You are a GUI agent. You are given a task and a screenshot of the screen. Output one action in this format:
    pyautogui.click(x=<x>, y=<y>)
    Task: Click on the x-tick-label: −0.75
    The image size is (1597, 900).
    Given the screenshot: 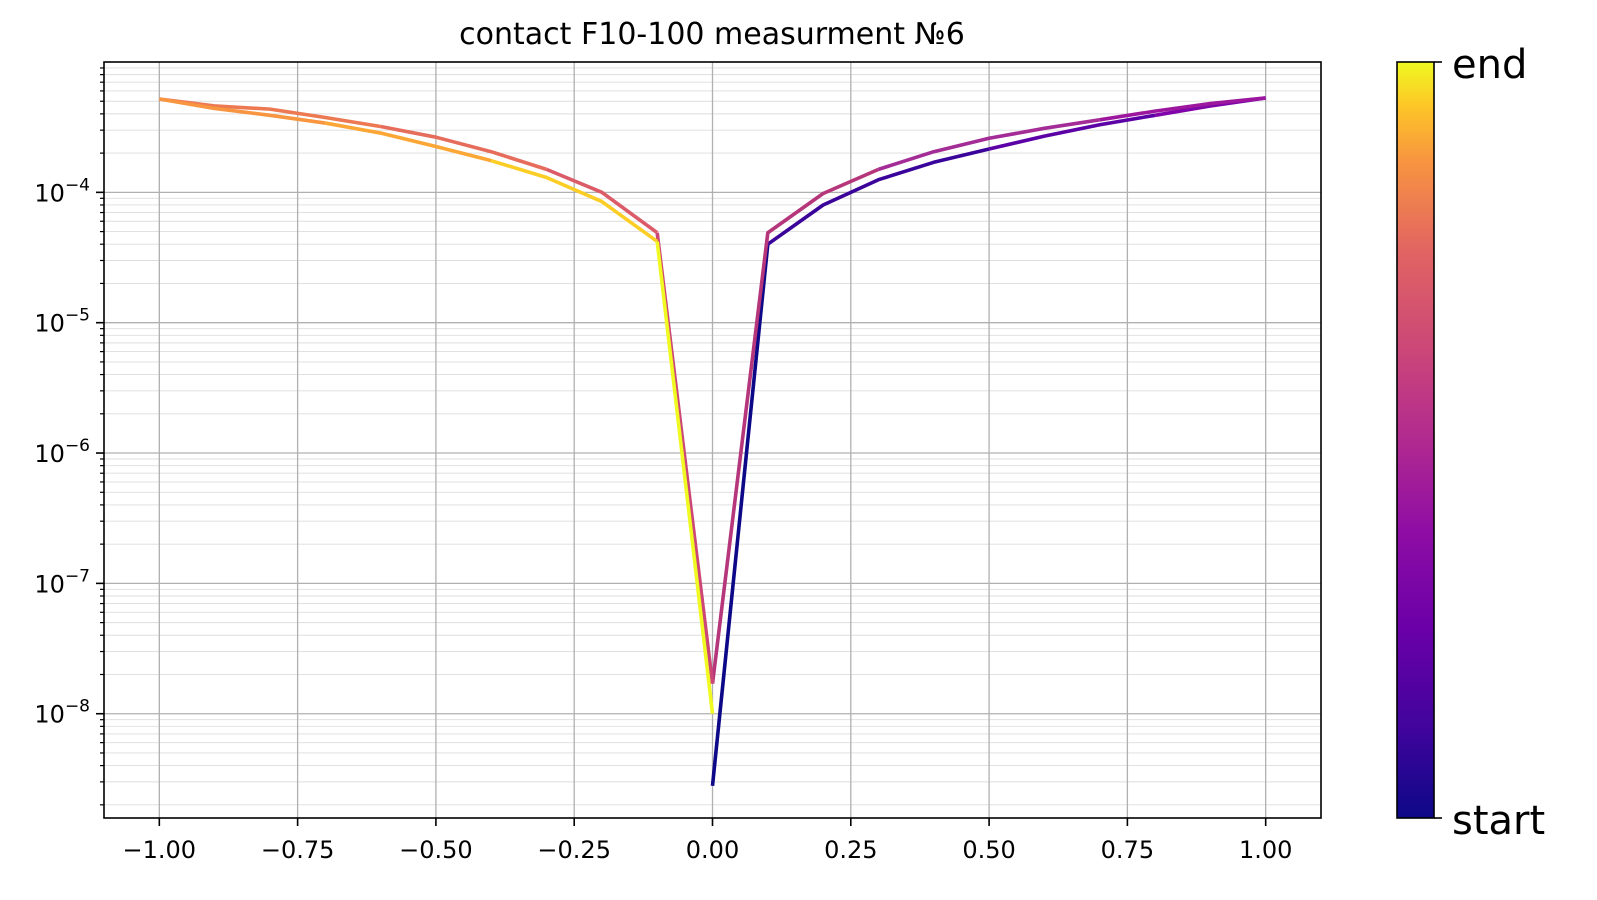 What is the action you would take?
    pyautogui.click(x=298, y=850)
    